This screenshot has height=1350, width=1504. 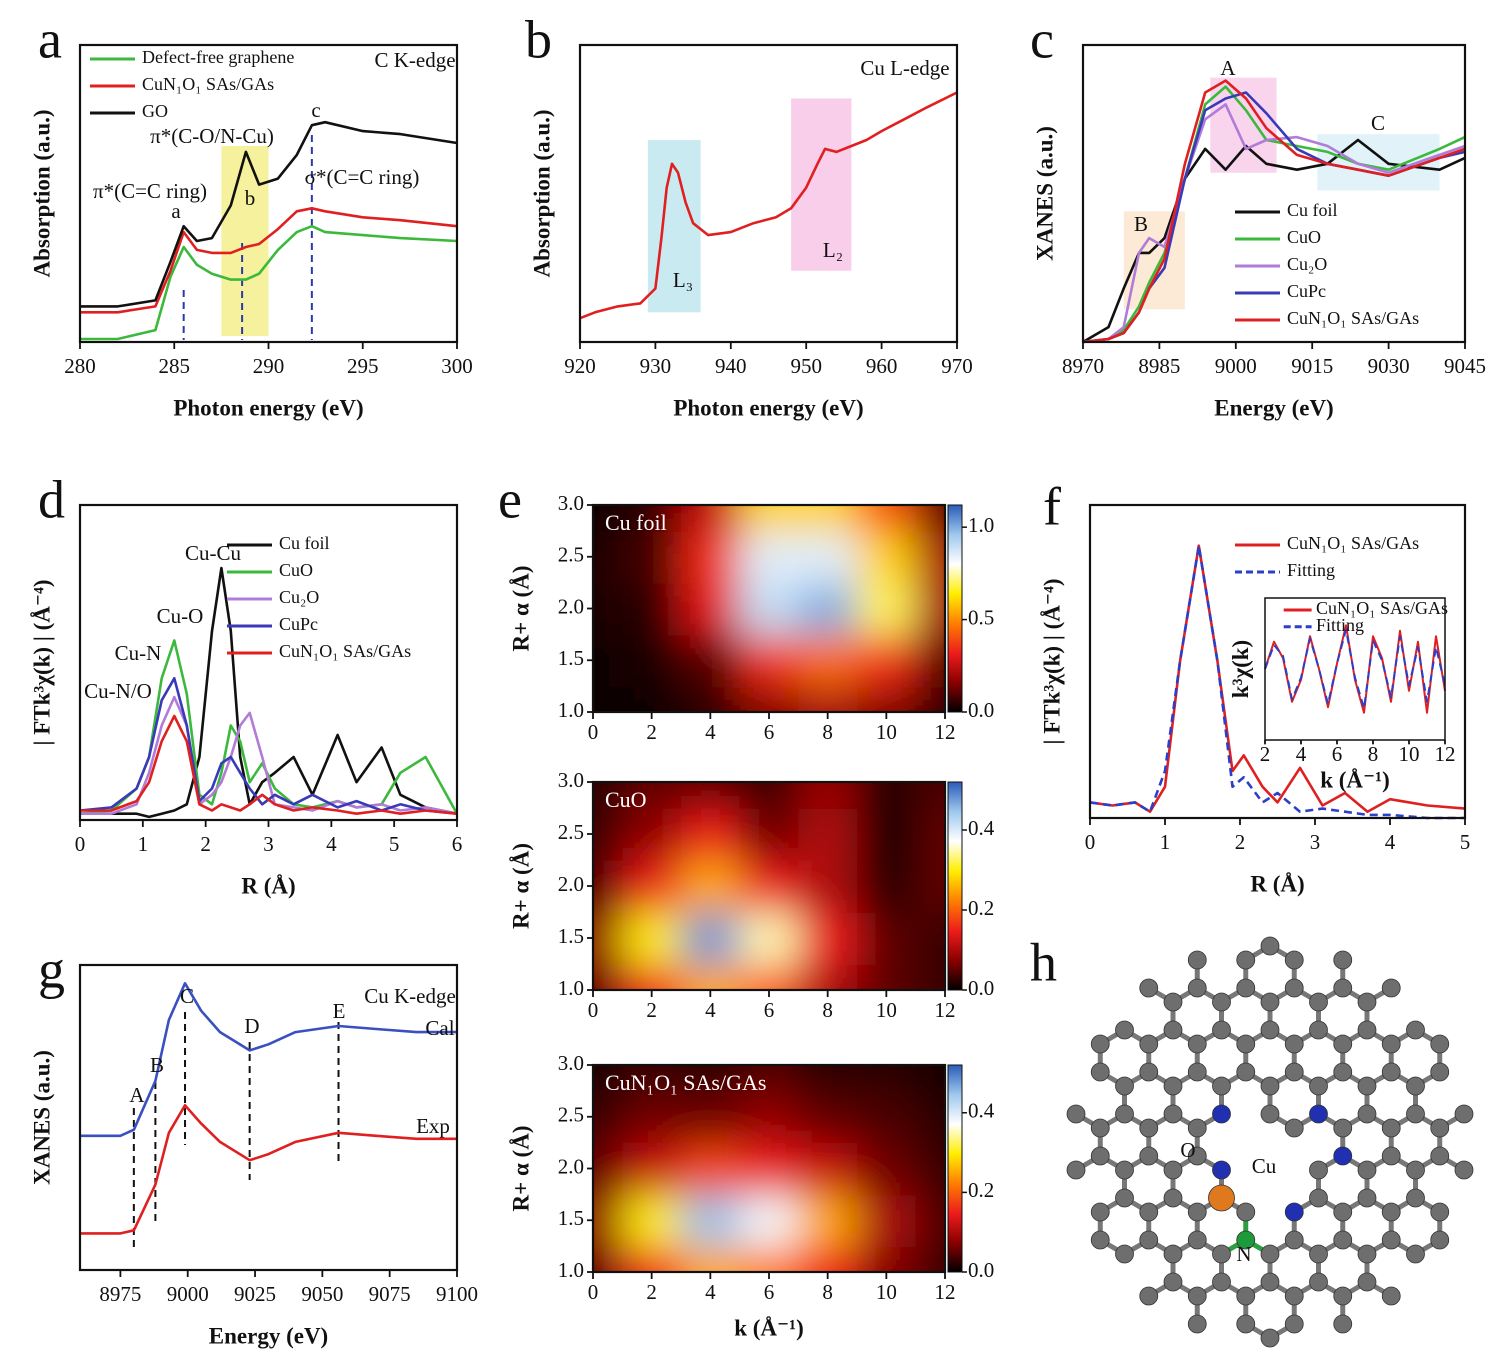 What do you see at coordinates (51, 969) in the screenshot?
I see `panel-letter: g` at bounding box center [51, 969].